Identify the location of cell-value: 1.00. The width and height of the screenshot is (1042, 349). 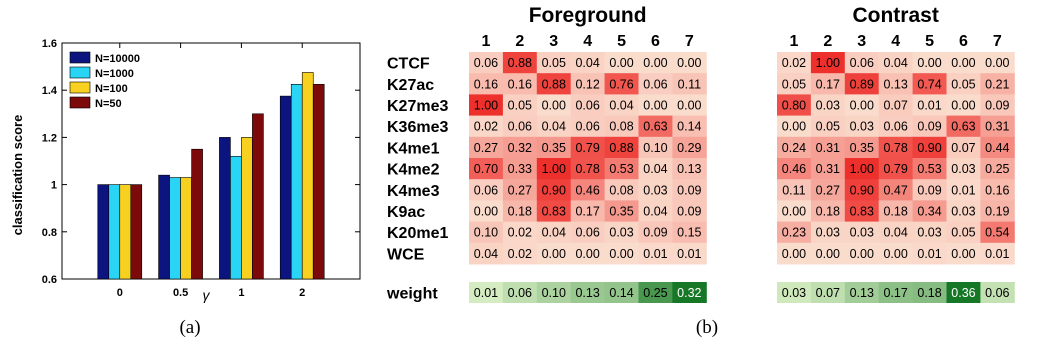
(554, 169).